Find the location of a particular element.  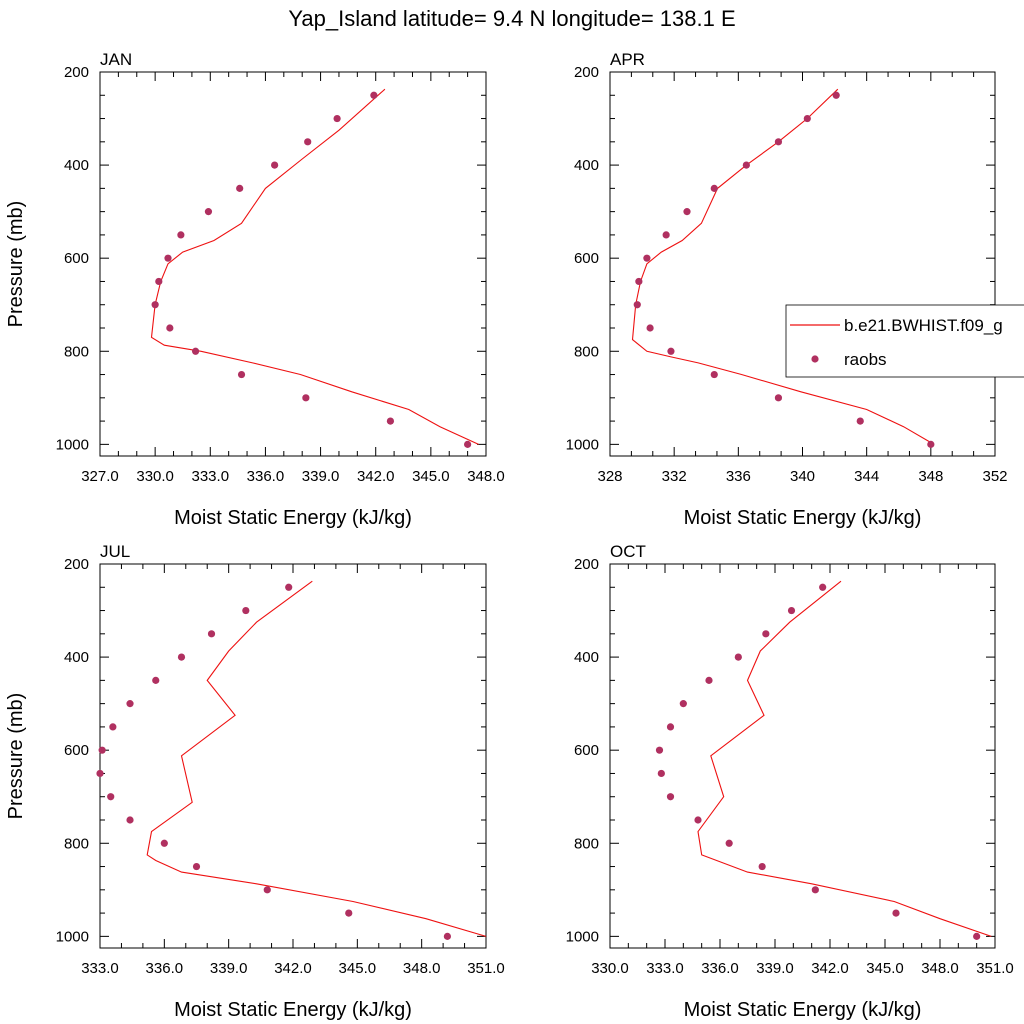

plot-frame-jan is located at coordinates (293, 264).